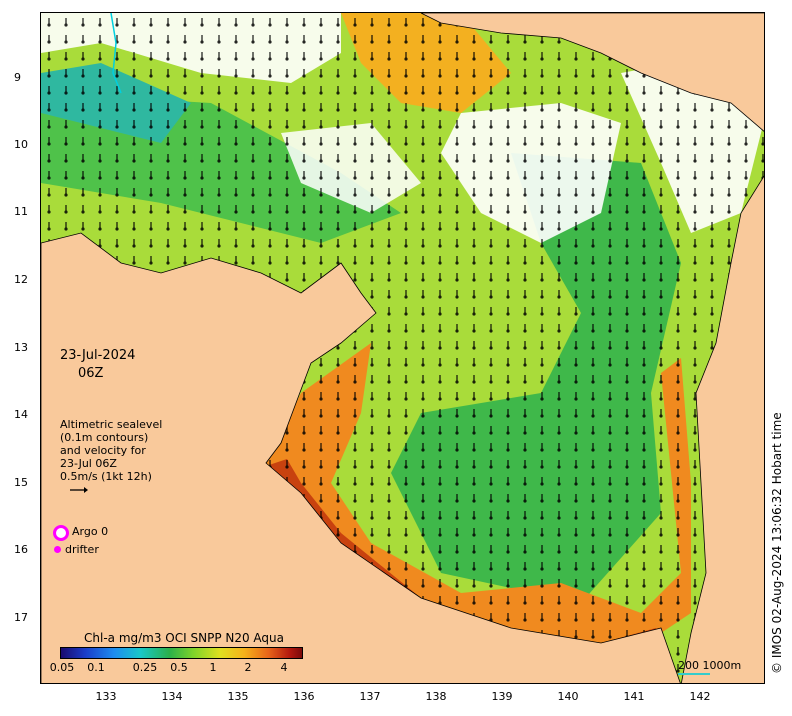 Image resolution: width=792 pixels, height=716 pixels. Describe the element at coordinates (710, 665) in the screenshot. I see `depth-scale-label: 200 1000m` at that location.